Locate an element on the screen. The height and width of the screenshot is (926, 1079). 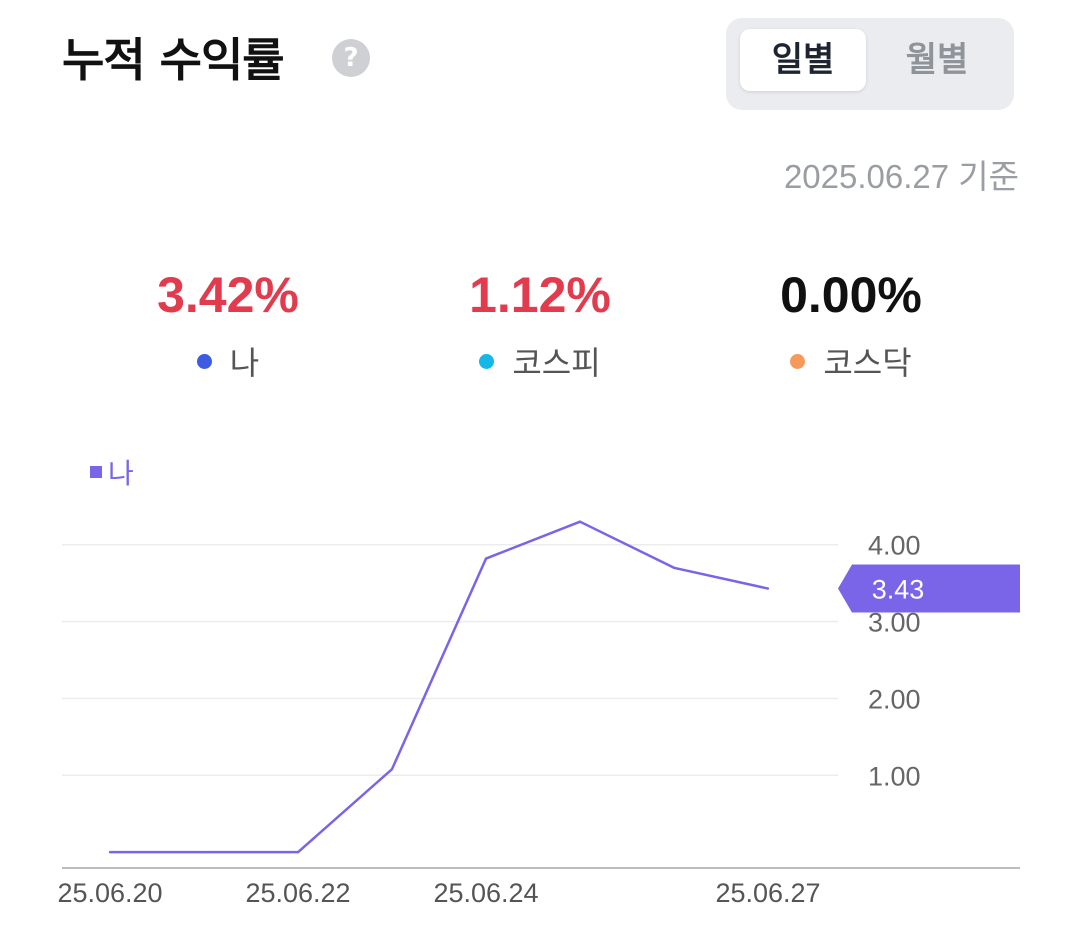
kospi-dot-icon is located at coordinates (487, 361).